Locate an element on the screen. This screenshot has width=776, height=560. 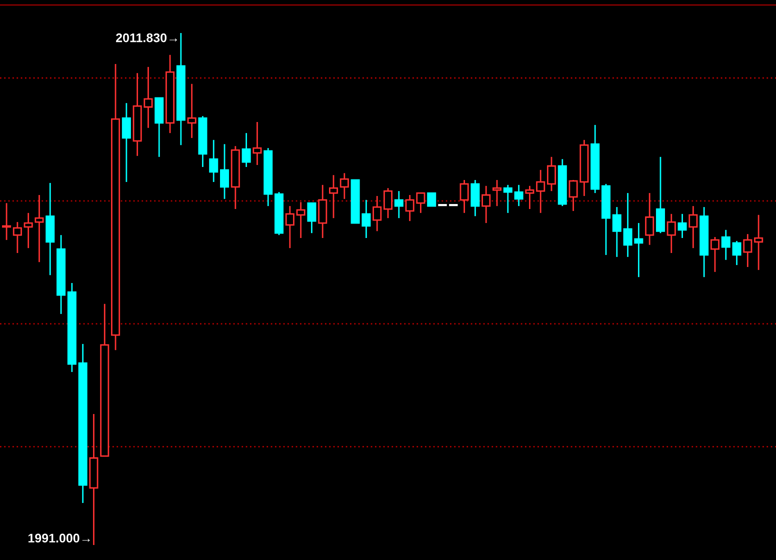
annotation: 2011.830→ is located at coordinates (146, 37).